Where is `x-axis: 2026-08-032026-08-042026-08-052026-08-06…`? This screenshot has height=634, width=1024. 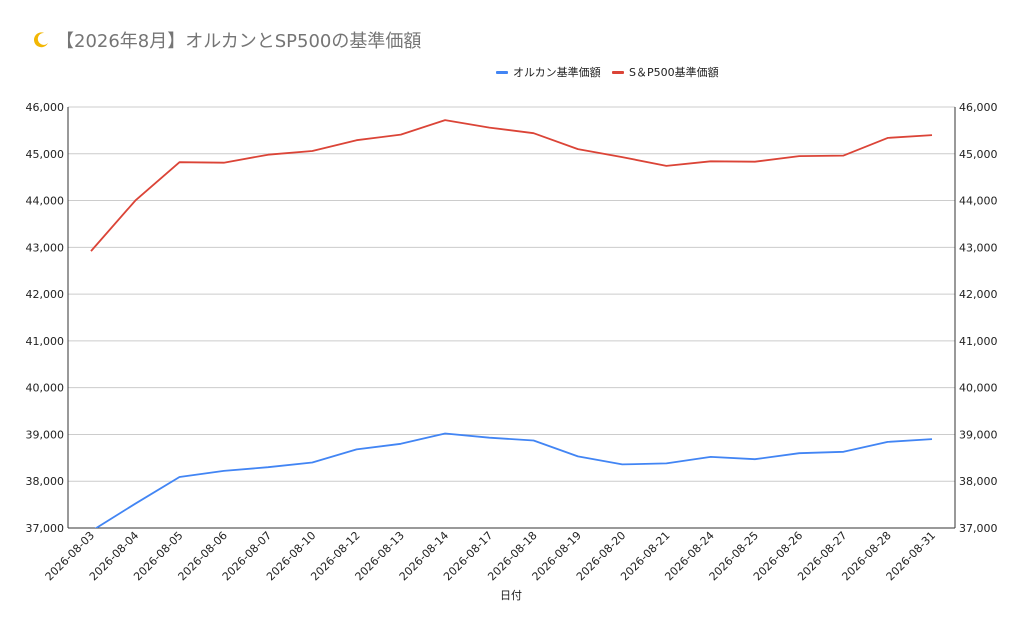 x-axis: 2026-08-032026-08-042026-08-052026-08-06… is located at coordinates (490, 556).